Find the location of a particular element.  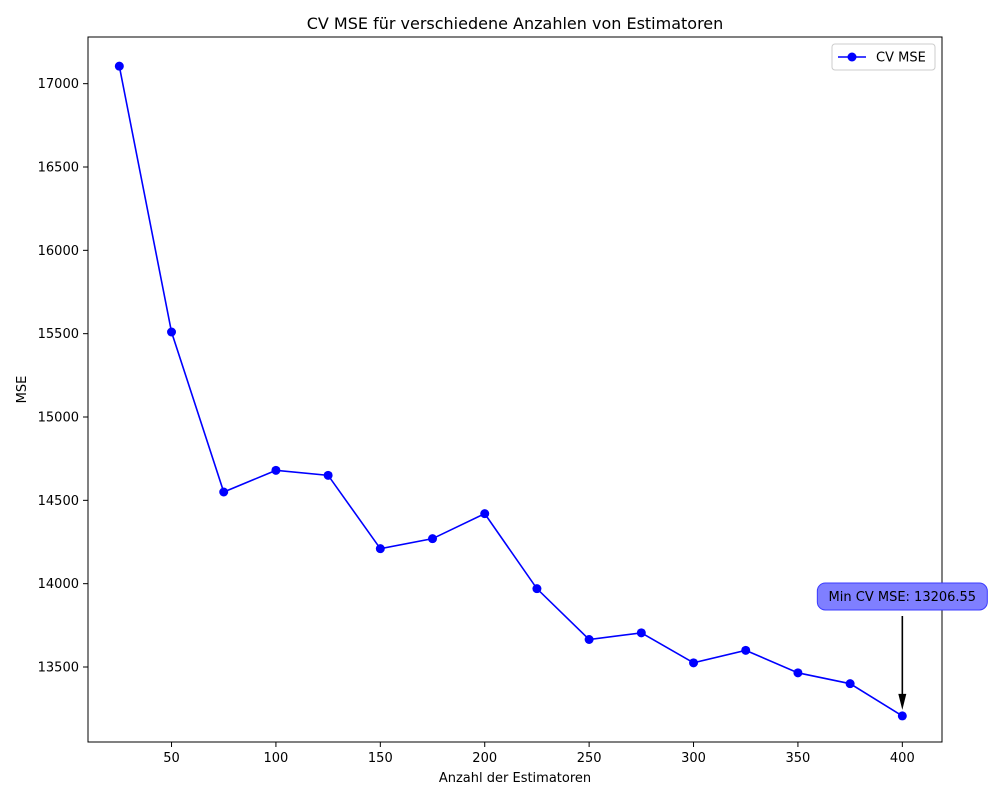

x-axis: 50 100 150 200 250 300 350 400 is located at coordinates (539, 754).